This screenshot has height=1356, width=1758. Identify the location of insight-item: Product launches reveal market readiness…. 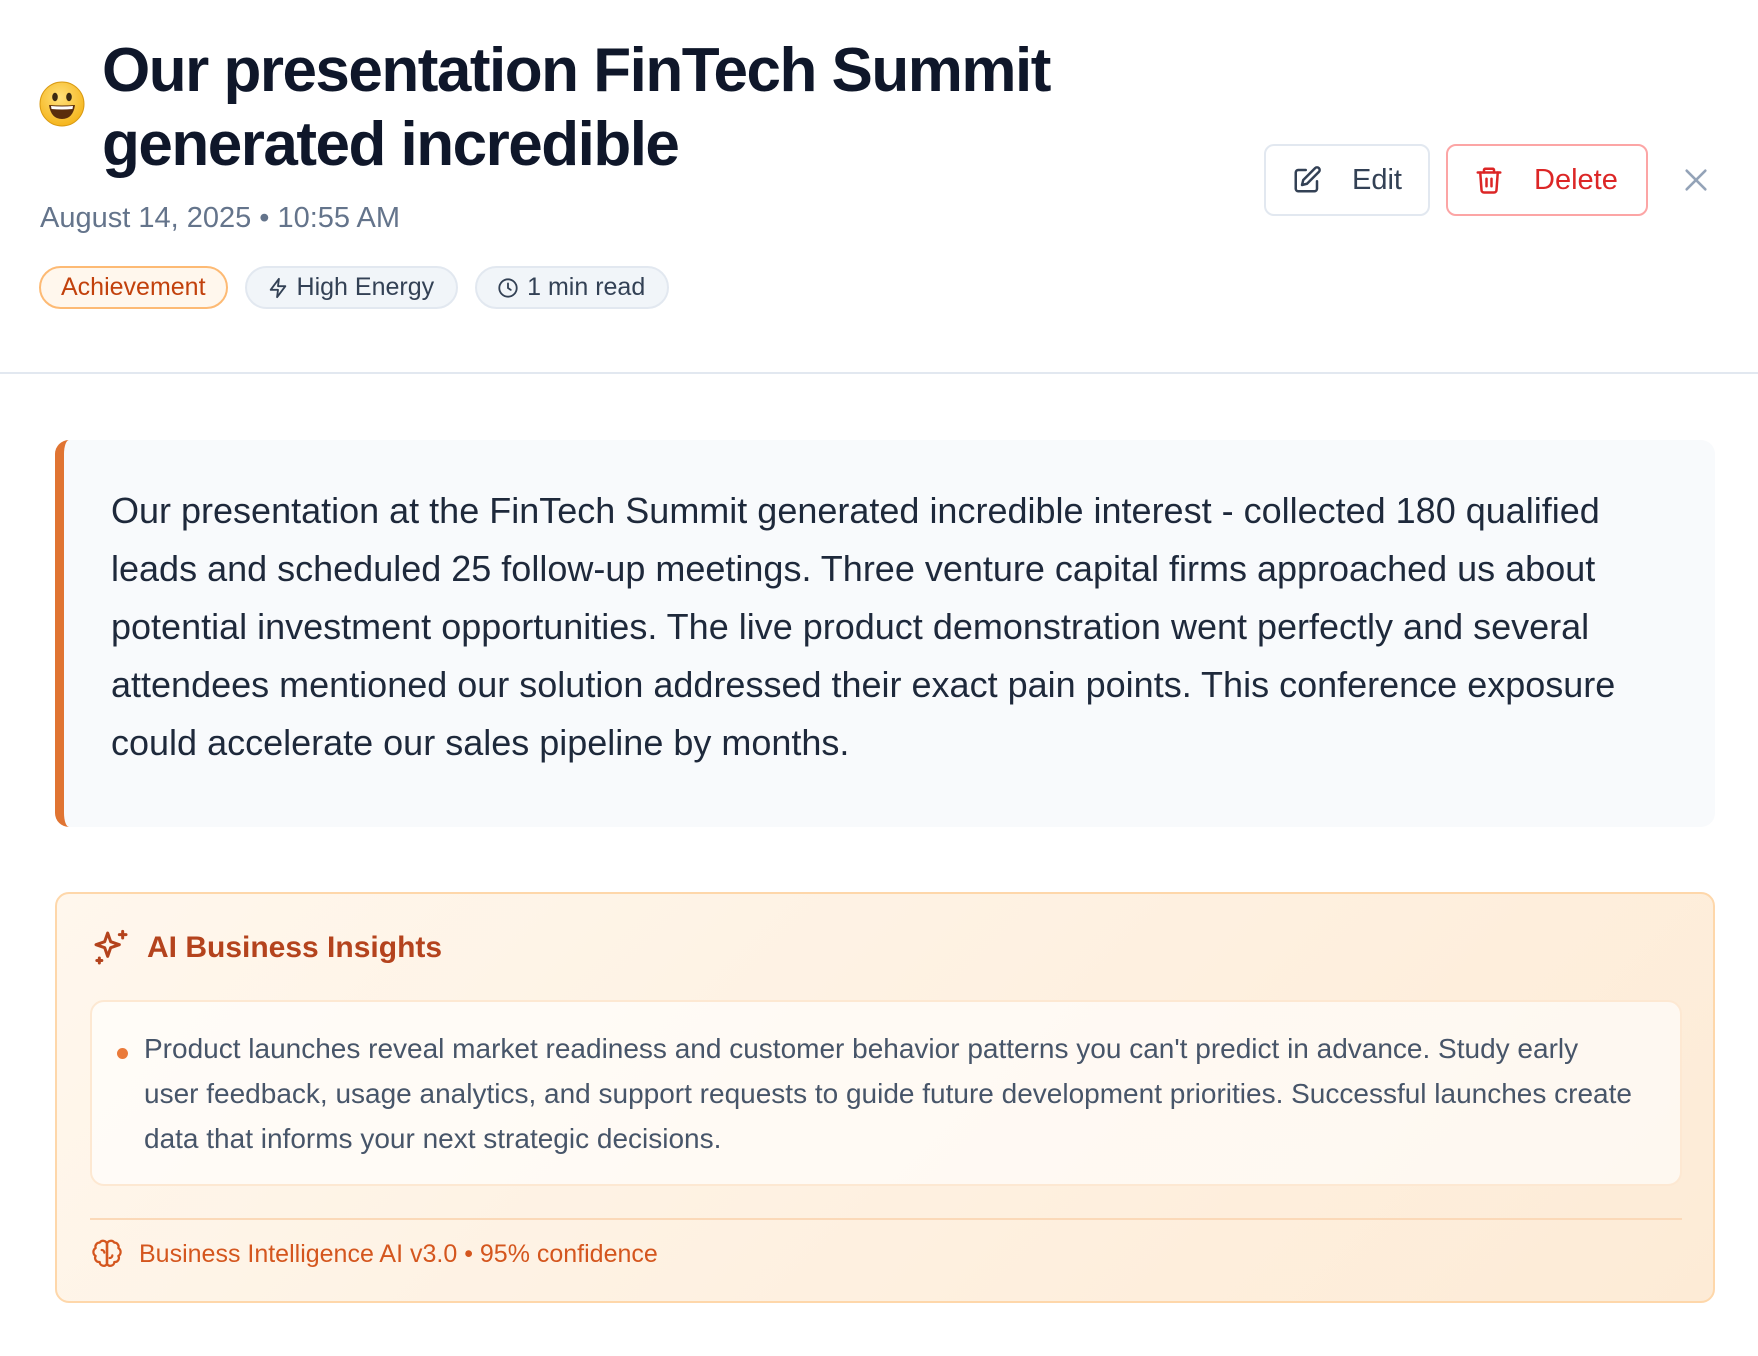
(886, 1093).